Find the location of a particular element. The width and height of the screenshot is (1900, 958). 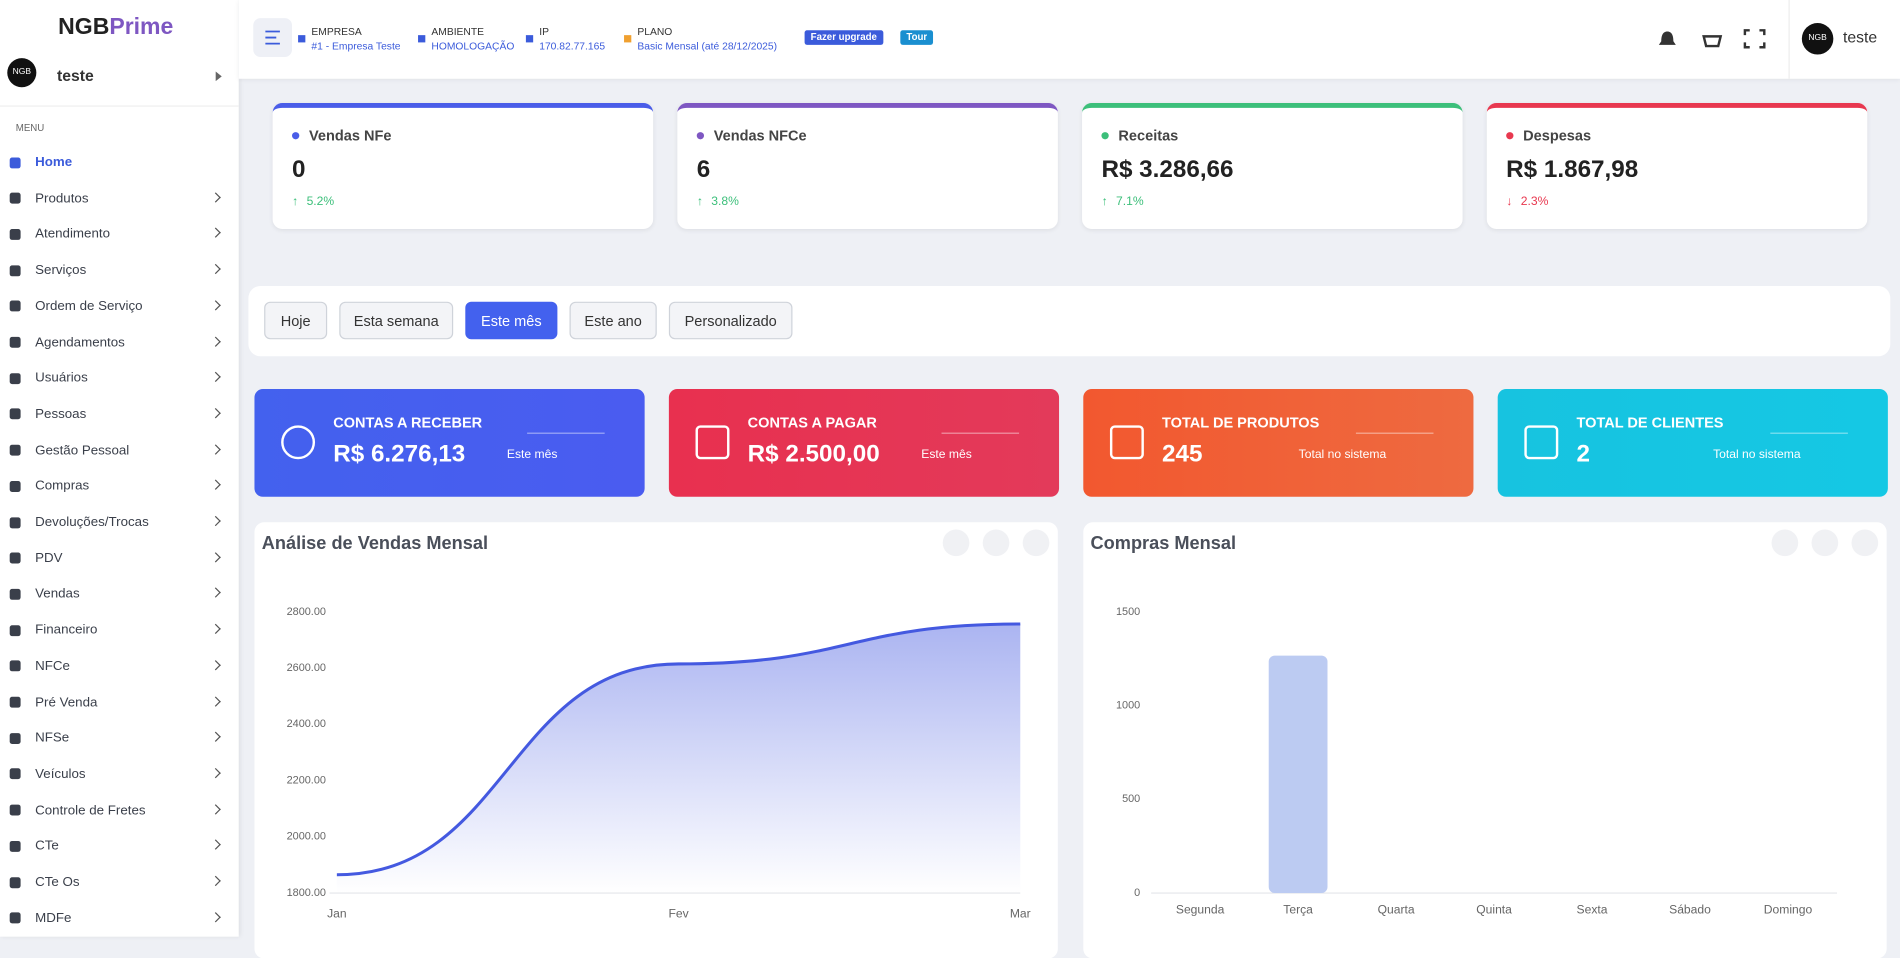

menu-item: Usuários is located at coordinates (119, 378).